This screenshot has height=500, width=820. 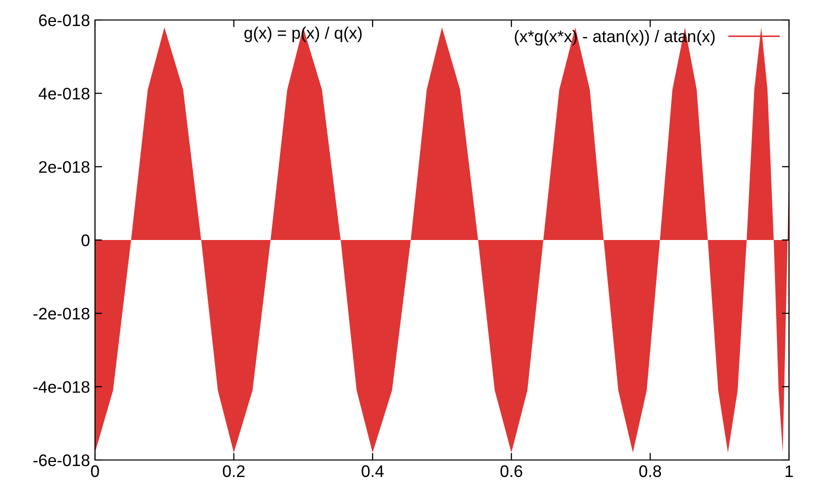 What do you see at coordinates (86, 240) in the screenshot?
I see `y-tick-label: 0` at bounding box center [86, 240].